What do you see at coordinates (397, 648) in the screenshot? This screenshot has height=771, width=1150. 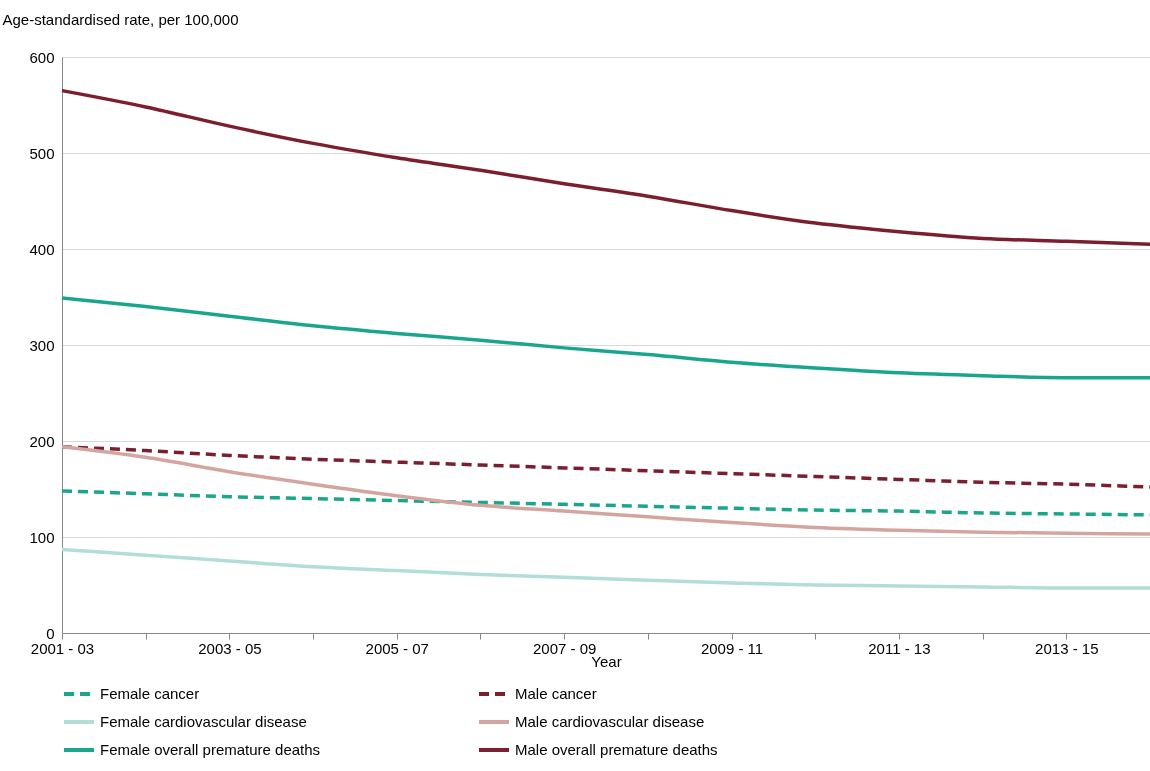 I see `x-tick-label: 2005 - 07` at bounding box center [397, 648].